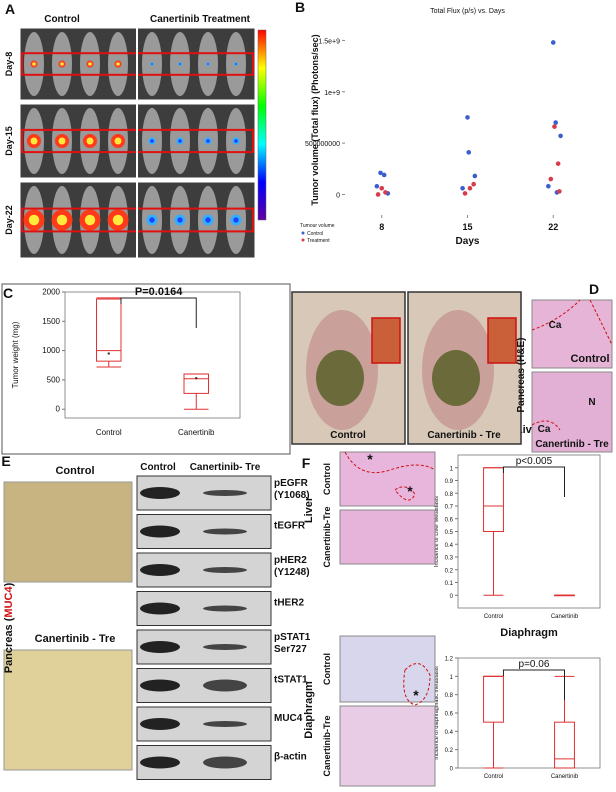 The height and width of the screenshot is (792, 616). I want to click on panel-label: D, so click(594, 289).